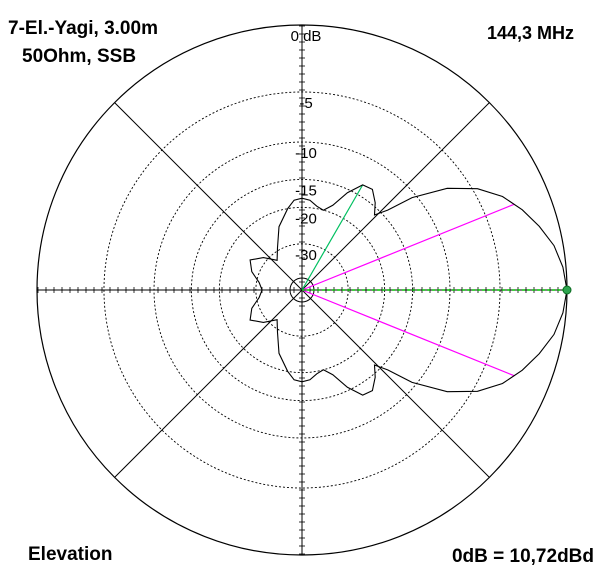 The width and height of the screenshot is (610, 581). I want to click on radial-tick-labels: 0 dB -5 -10 -15 -20 -30, so click(306, 146).